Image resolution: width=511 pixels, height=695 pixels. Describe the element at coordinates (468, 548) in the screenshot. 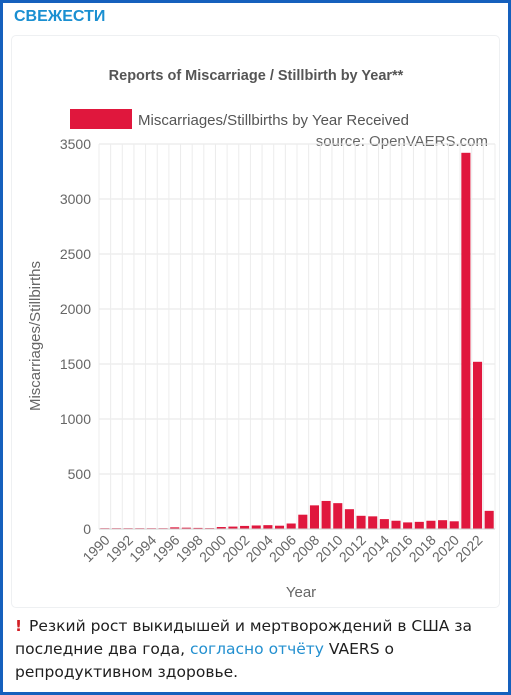

I see `x-tick-label: 2022` at that location.